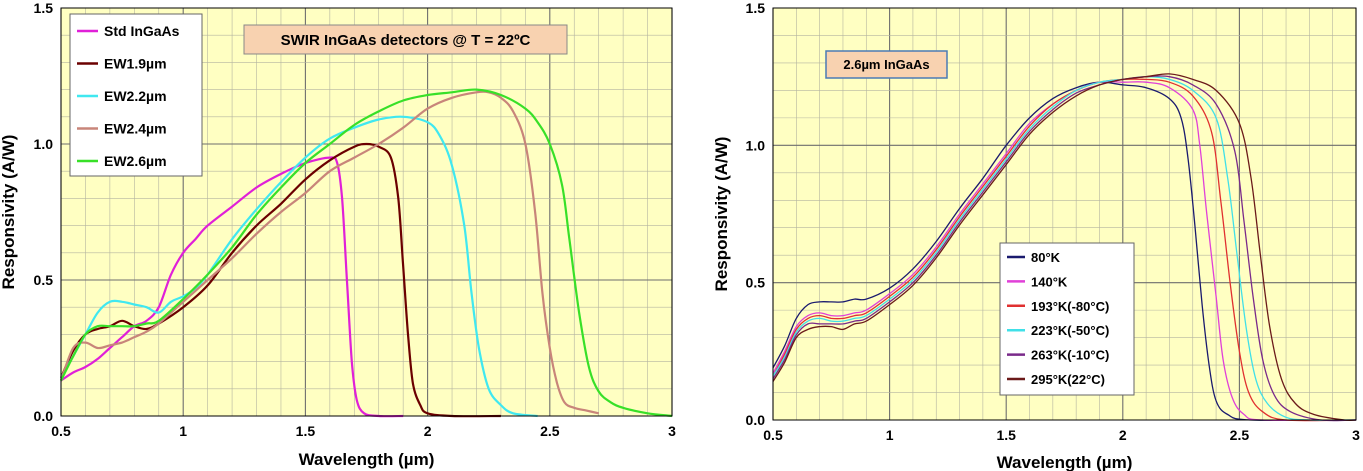 The height and width of the screenshot is (471, 1363). Describe the element at coordinates (135, 161) in the screenshot. I see `legend-label: EW2.6µm` at that location.